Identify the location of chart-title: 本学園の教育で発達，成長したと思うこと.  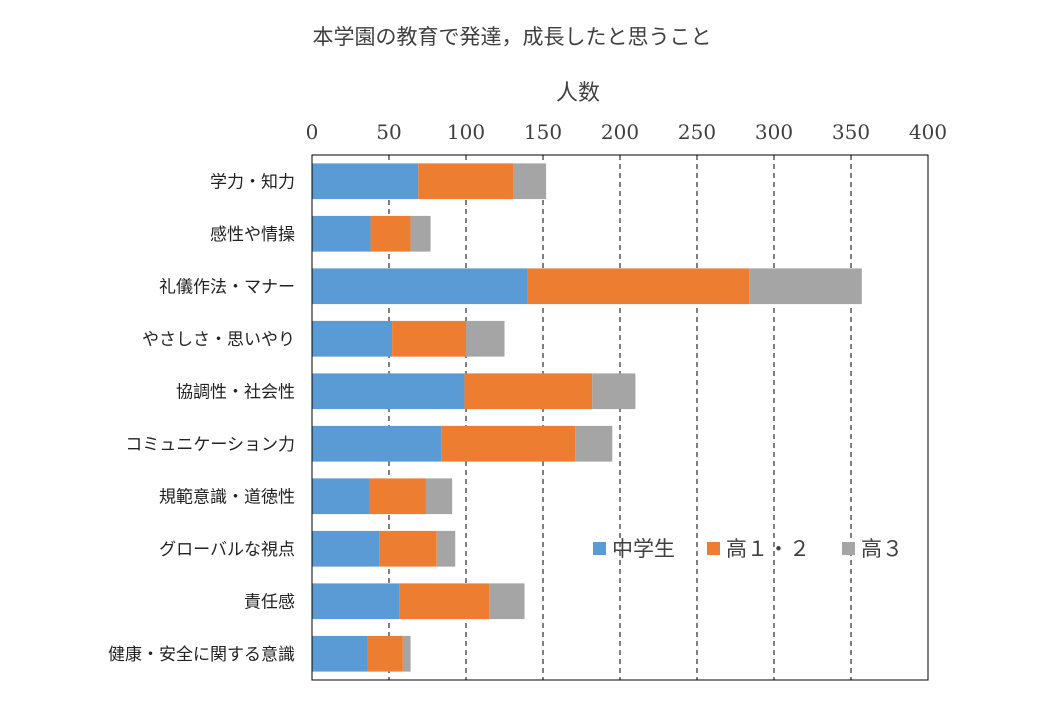
(512, 37).